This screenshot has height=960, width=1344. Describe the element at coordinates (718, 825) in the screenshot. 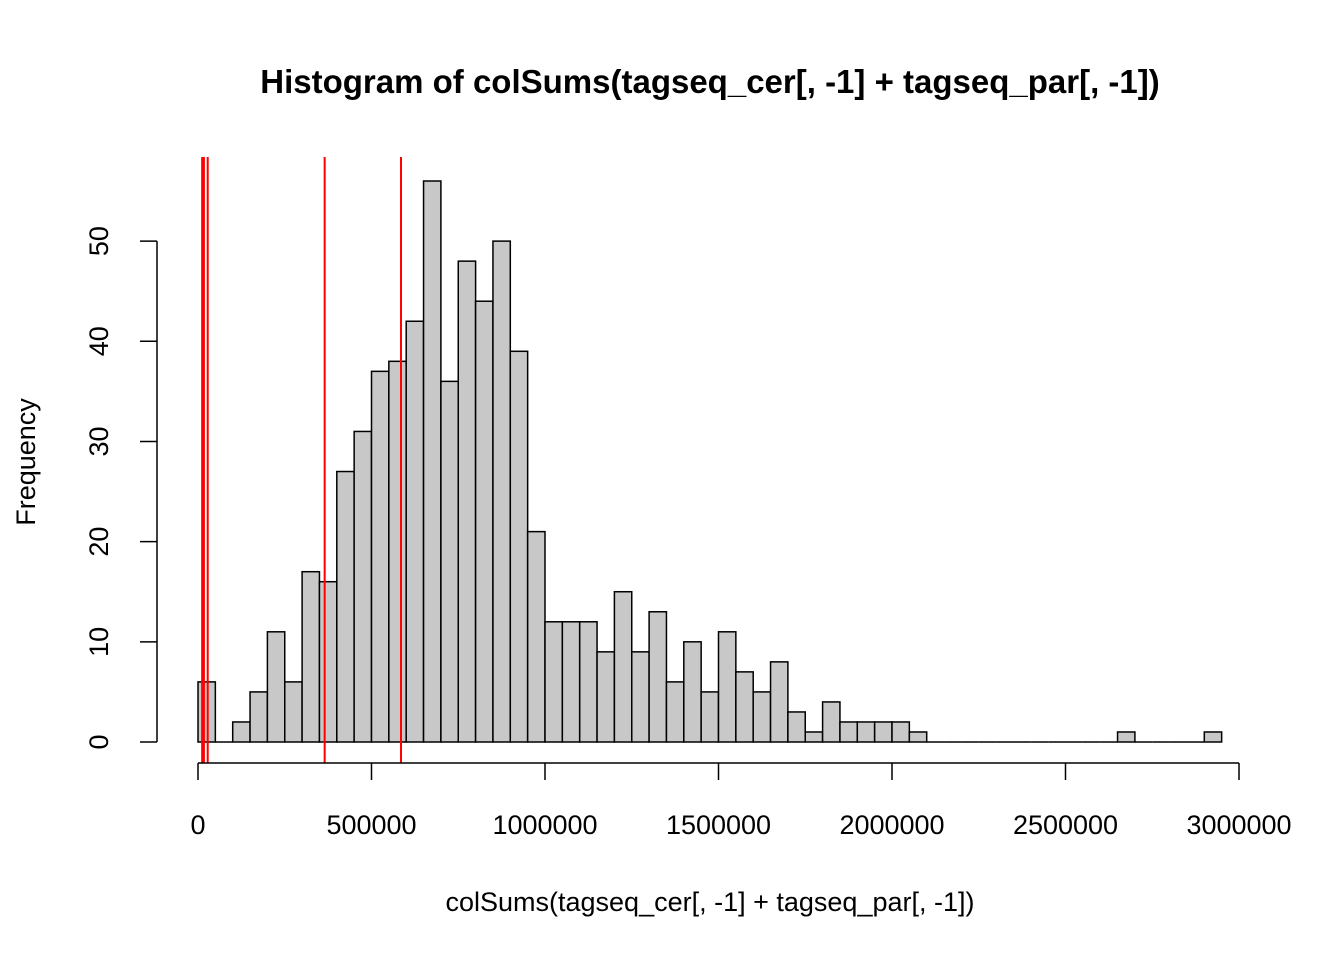

I see `x-tick-label: 1500000` at that location.